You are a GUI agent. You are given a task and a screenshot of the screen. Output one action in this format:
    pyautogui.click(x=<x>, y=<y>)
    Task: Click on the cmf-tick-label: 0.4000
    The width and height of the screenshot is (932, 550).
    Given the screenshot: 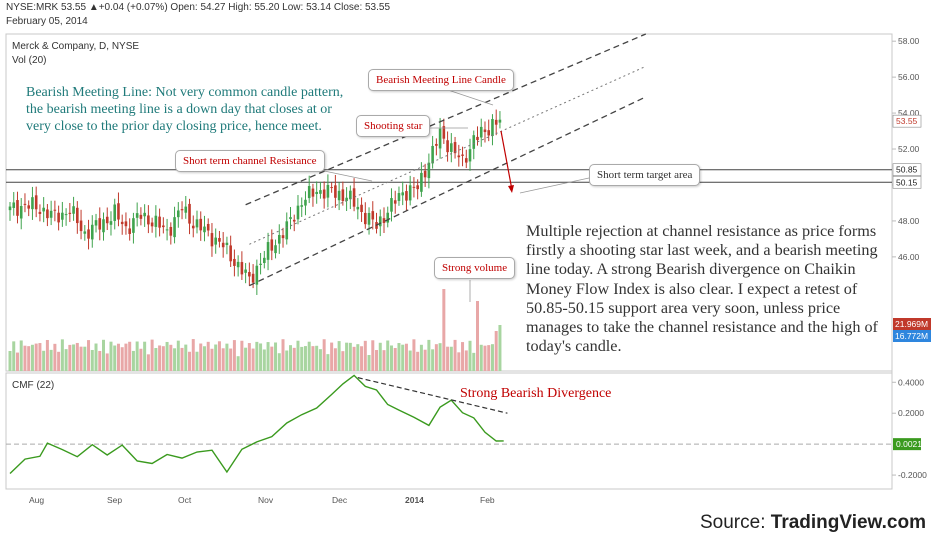 What is the action you would take?
    pyautogui.click(x=911, y=382)
    